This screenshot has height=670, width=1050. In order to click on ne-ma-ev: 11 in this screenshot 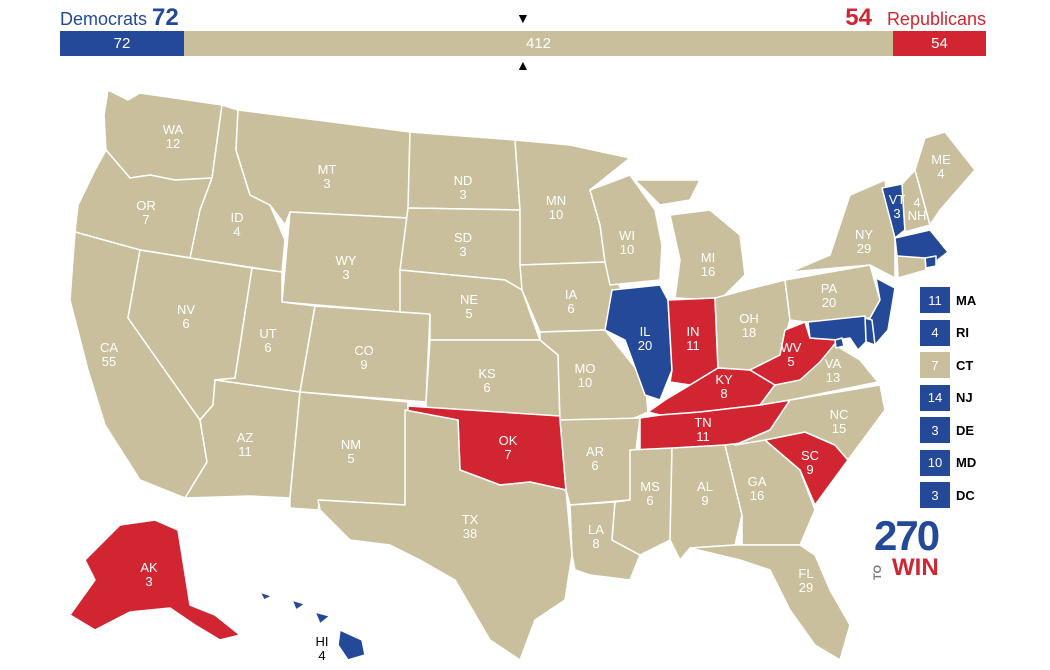, I will do `click(935, 300)`.